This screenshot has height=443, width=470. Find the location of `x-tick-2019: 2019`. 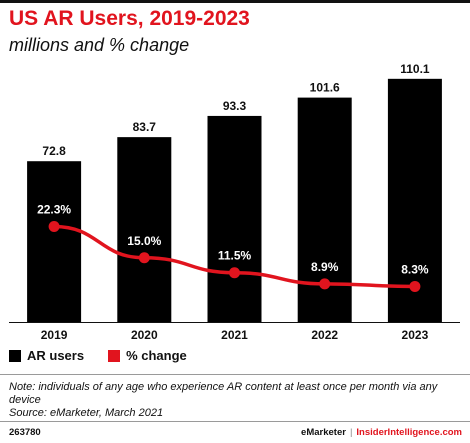

x-tick-2019: 2019 is located at coordinates (54, 334).